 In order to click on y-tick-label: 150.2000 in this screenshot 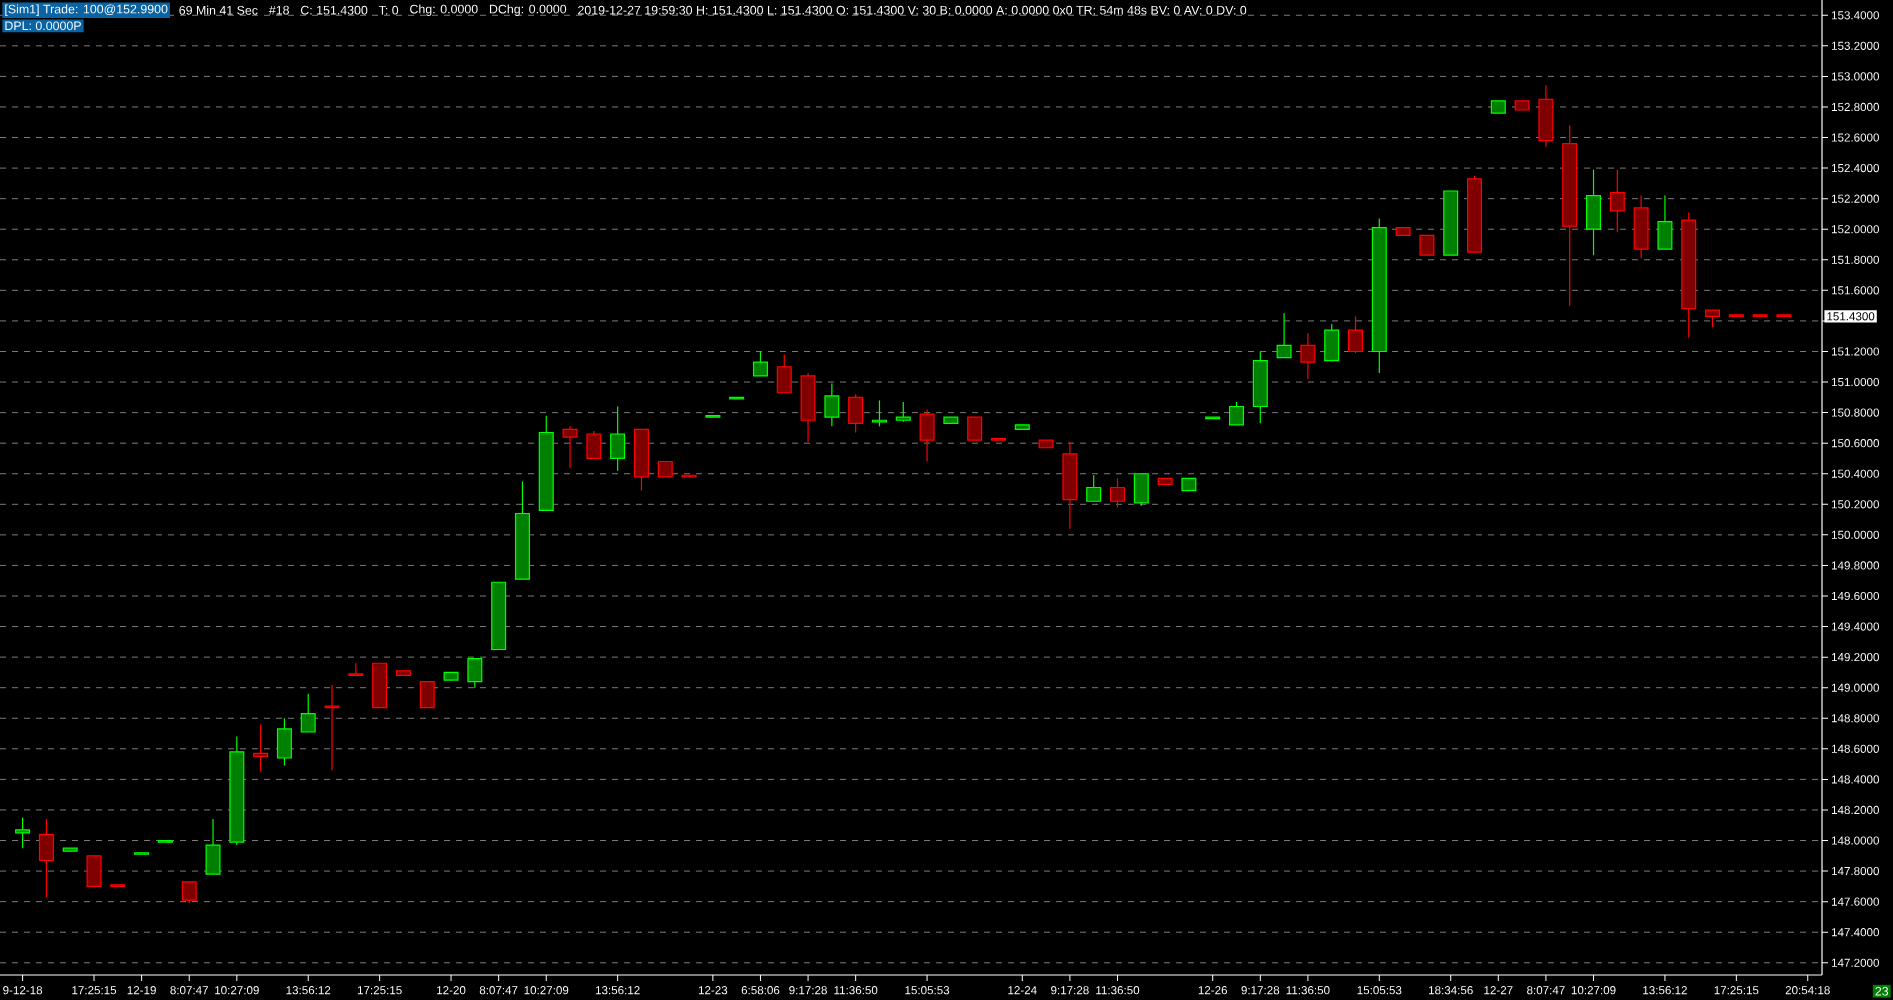, I will do `click(1855, 504)`.